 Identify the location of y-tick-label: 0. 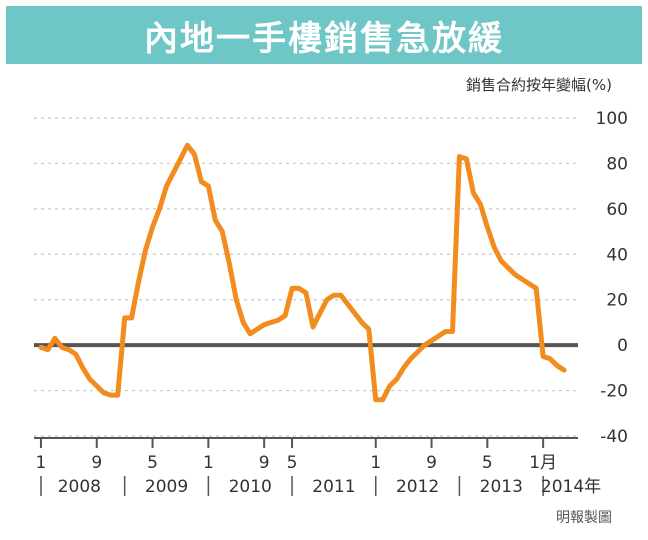
(622, 346).